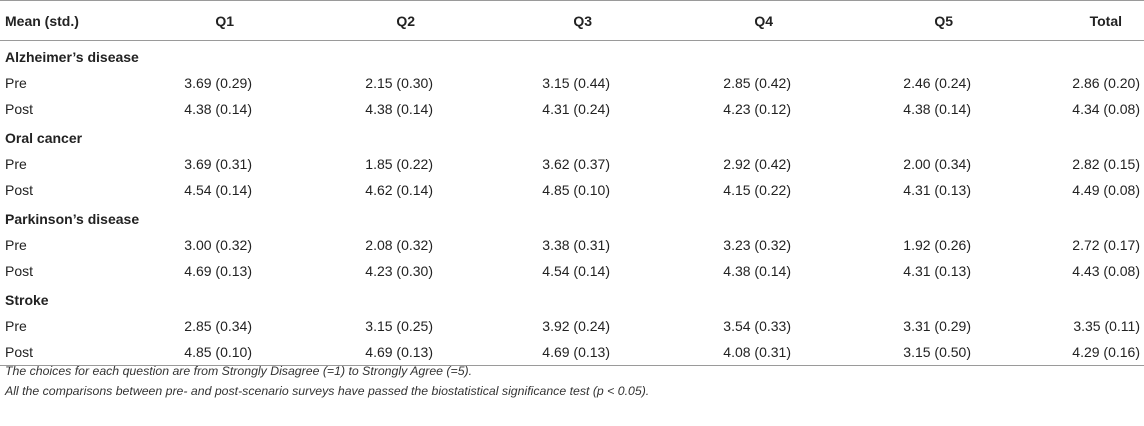 This screenshot has width=1144, height=426. I want to click on table-cell: 3.69 (0.29), so click(218, 83).